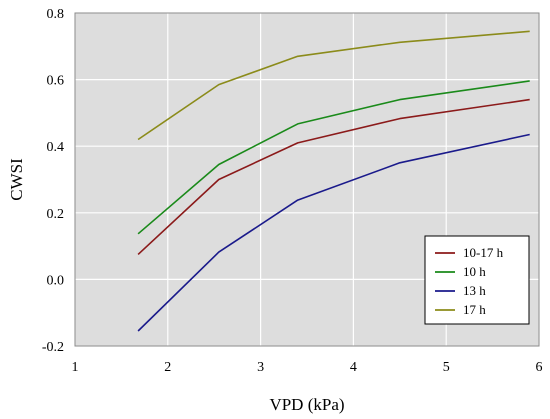 This screenshot has width=550, height=419. I want to click on legend: 10-17 h 10 h 13 h 17 h, so click(477, 280).